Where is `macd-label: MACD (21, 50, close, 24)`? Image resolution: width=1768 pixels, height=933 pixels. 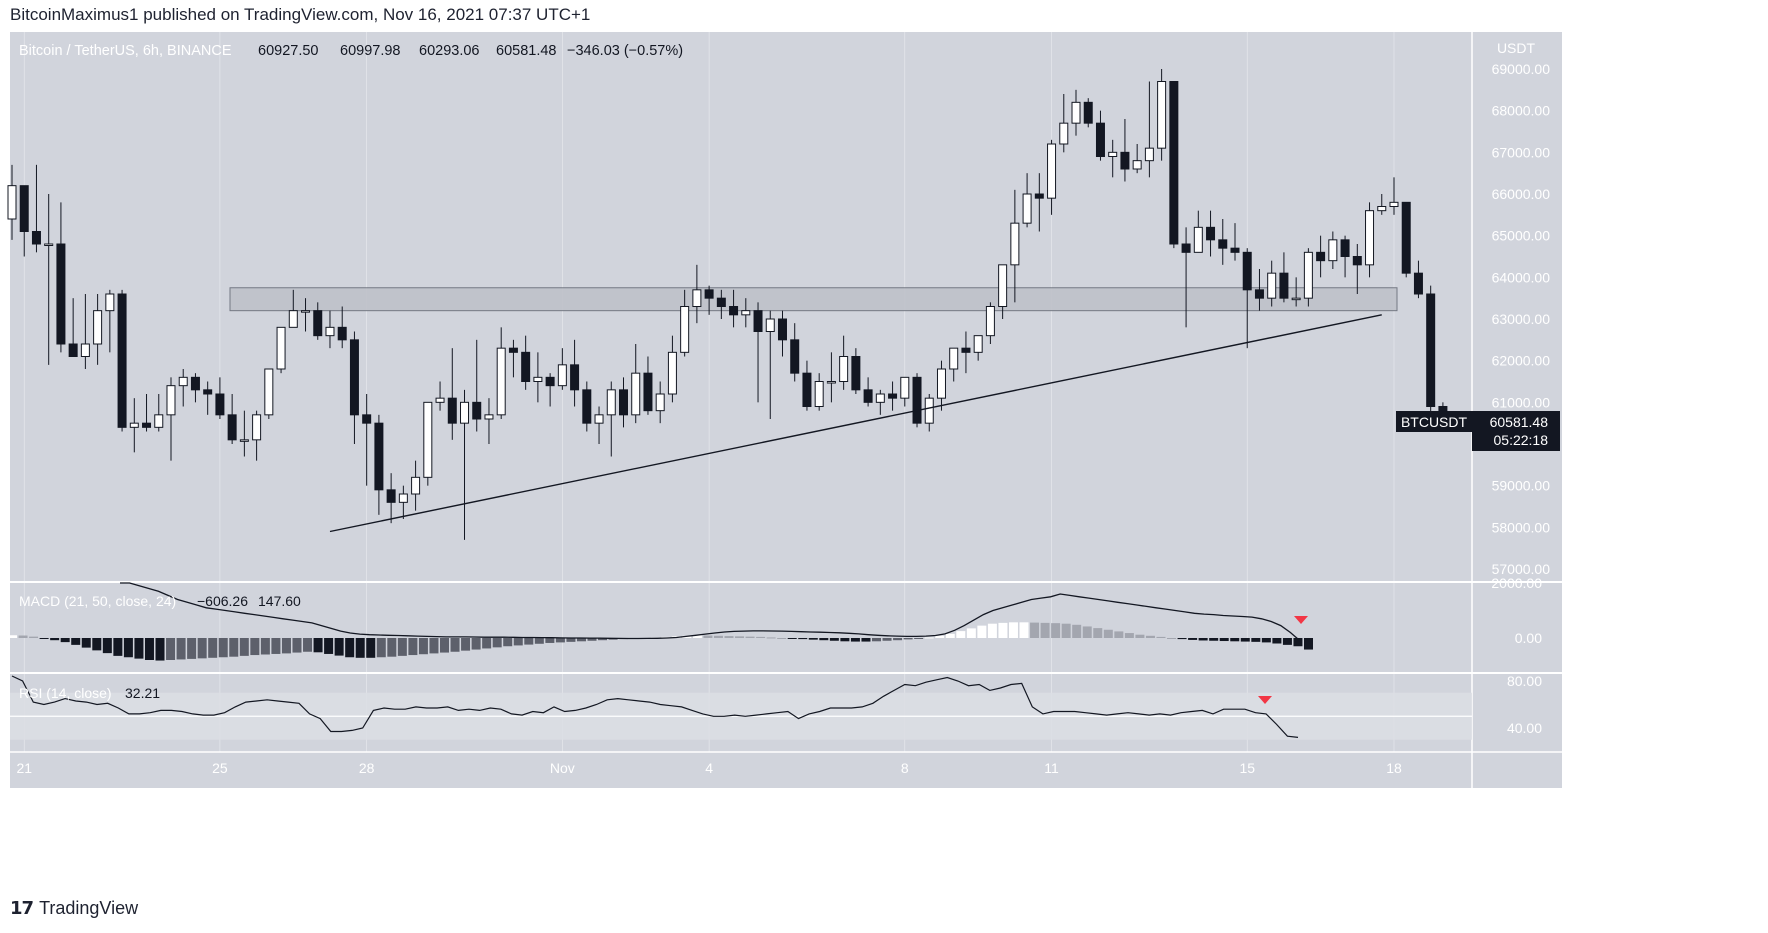 macd-label: MACD (21, 50, close, 24) is located at coordinates (97, 601).